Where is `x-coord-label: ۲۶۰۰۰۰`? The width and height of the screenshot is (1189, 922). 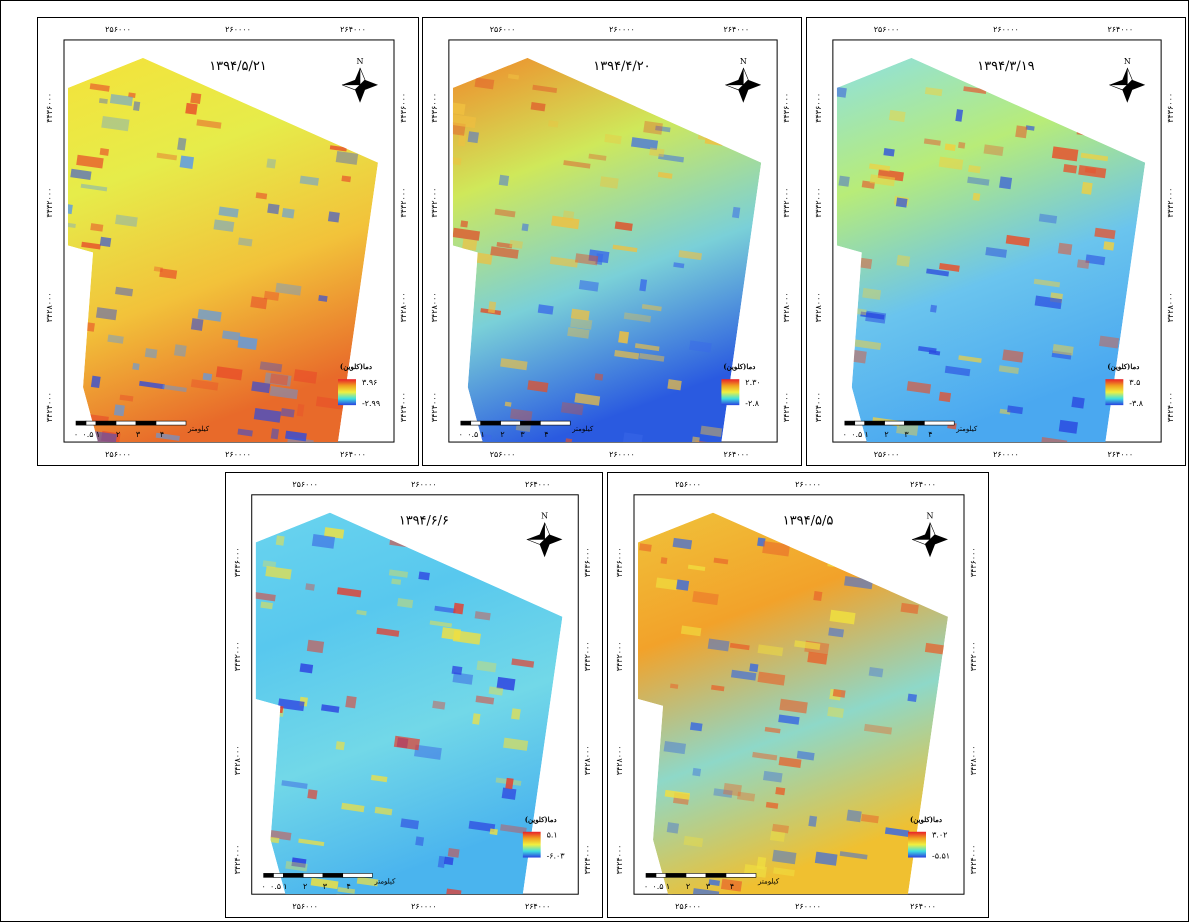
x-coord-label: ۲۶۰۰۰۰ is located at coordinates (808, 906).